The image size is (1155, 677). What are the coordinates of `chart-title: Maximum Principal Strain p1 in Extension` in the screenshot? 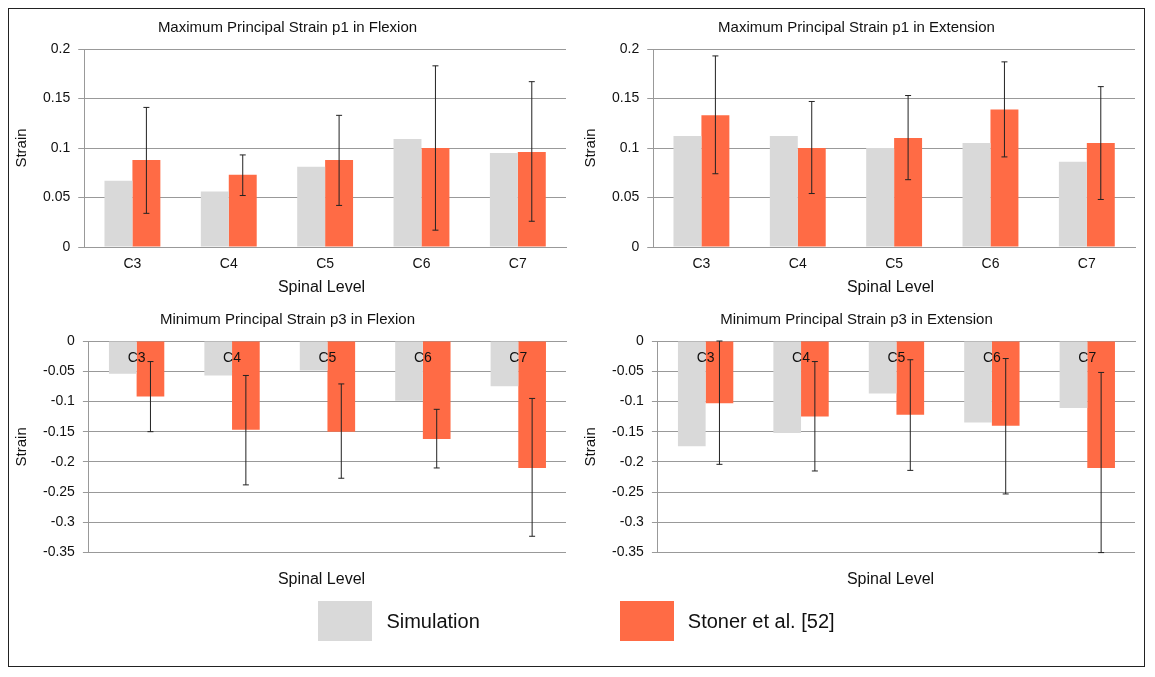 It's located at (856, 27).